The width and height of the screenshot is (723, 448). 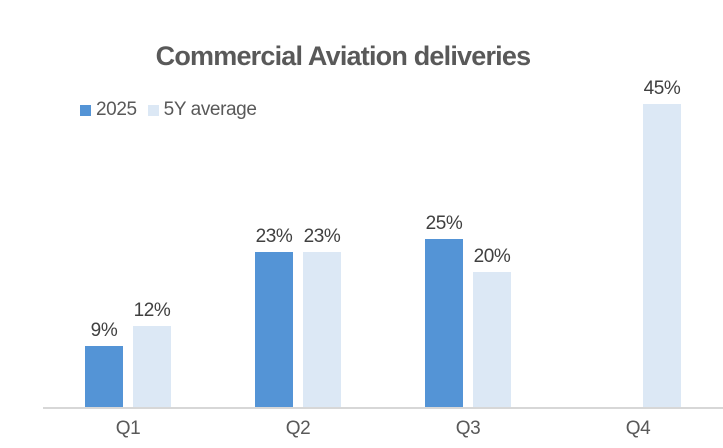 What do you see at coordinates (104, 364) in the screenshot?
I see `bar-2025-q1: 9%` at bounding box center [104, 364].